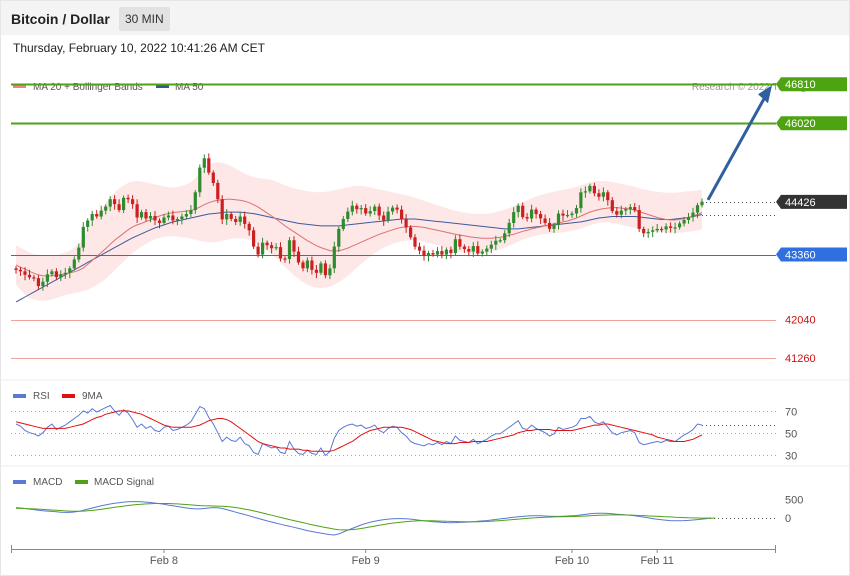 This screenshot has height=576, width=850. I want to click on level-label-46810: 46810, so click(800, 85).